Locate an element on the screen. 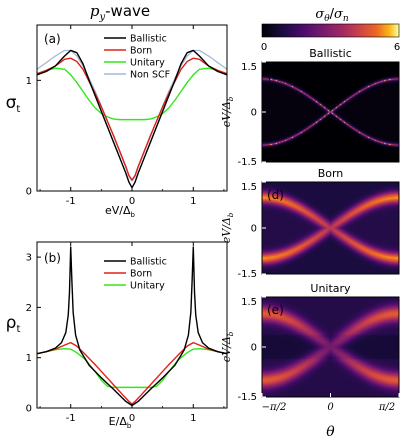 The width and height of the screenshot is (409, 440). colorbar: σθ/σn 0 6 is located at coordinates (330, 30).